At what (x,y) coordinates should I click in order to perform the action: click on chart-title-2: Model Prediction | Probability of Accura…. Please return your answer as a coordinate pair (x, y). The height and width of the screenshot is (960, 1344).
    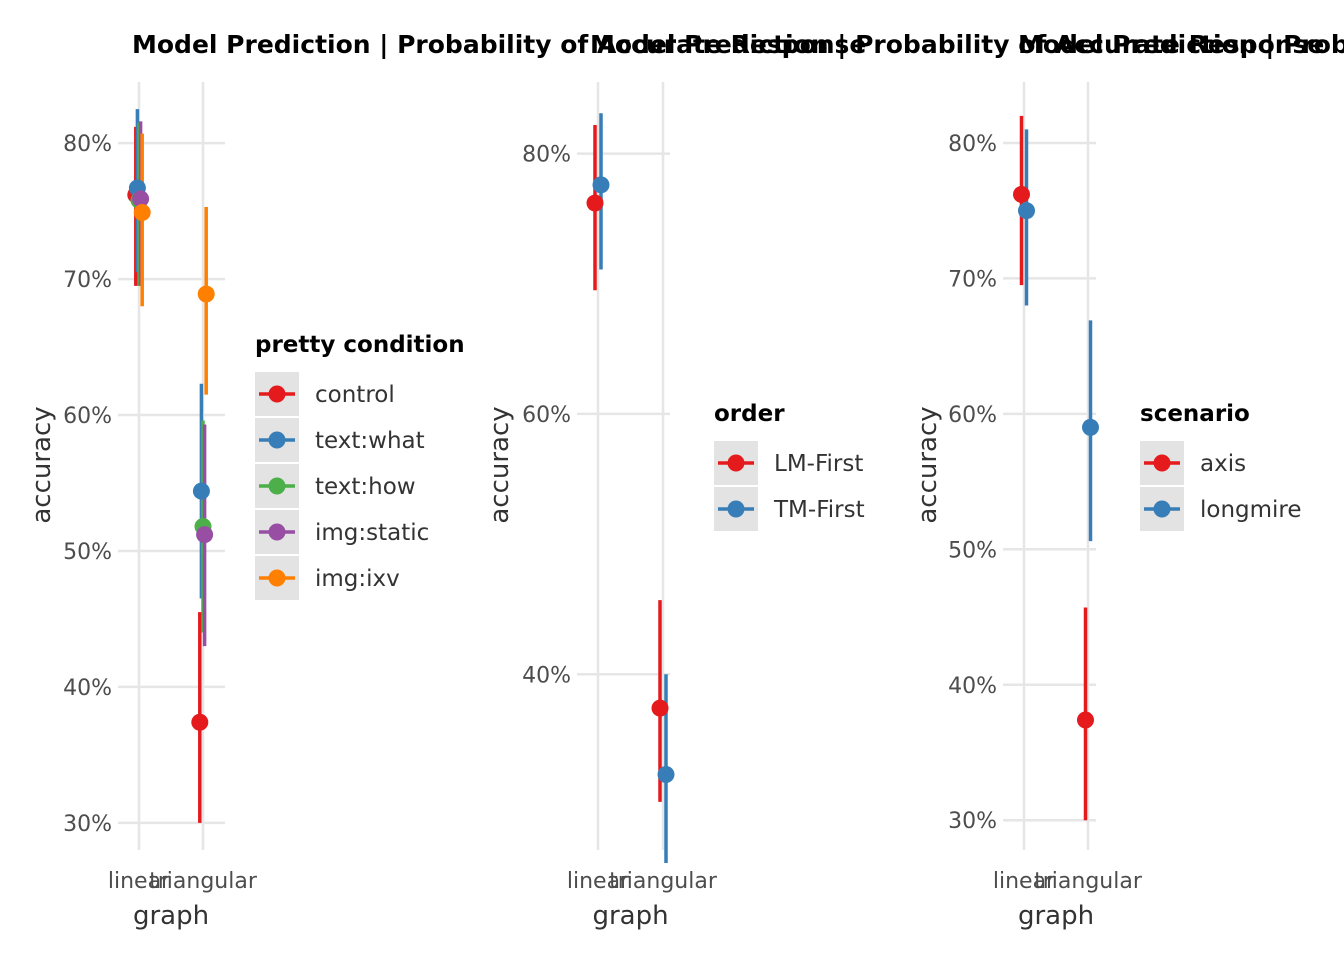
    Looking at the image, I should click on (957, 44).